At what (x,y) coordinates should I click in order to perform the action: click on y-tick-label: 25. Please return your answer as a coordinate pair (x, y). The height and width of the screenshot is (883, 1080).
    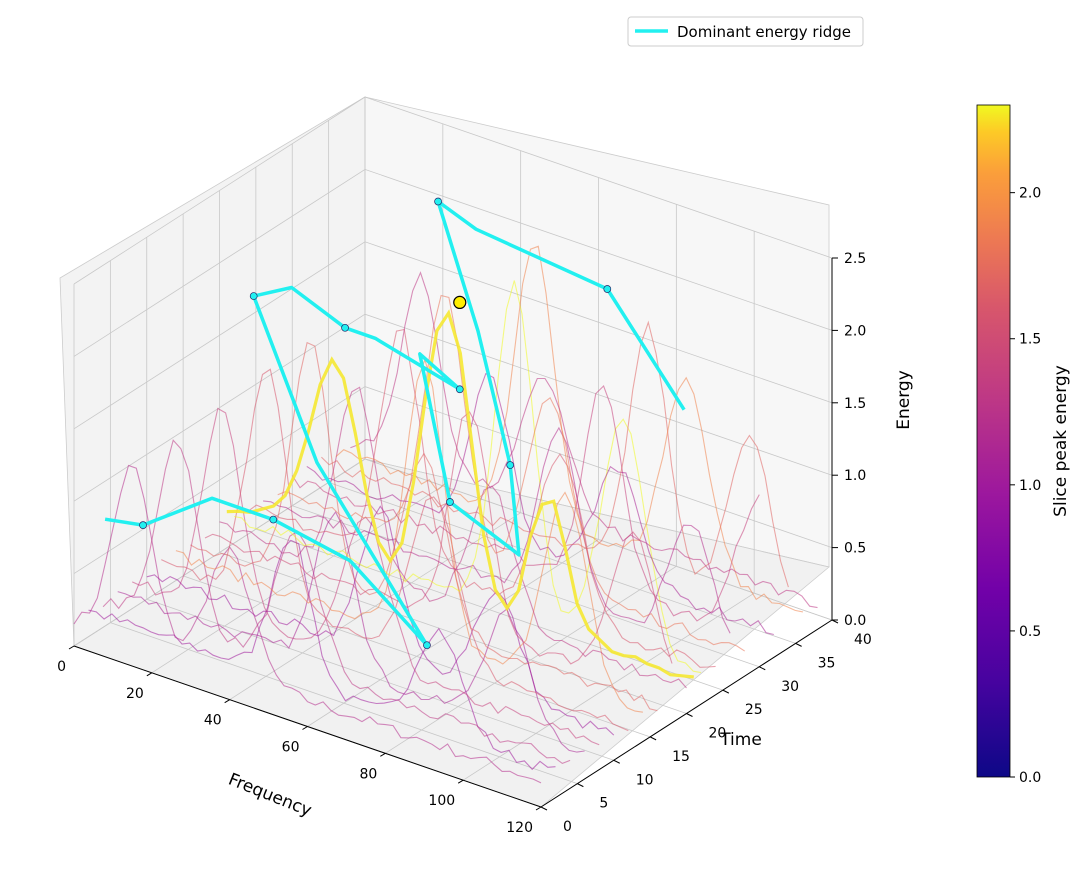
    Looking at the image, I should click on (754, 710).